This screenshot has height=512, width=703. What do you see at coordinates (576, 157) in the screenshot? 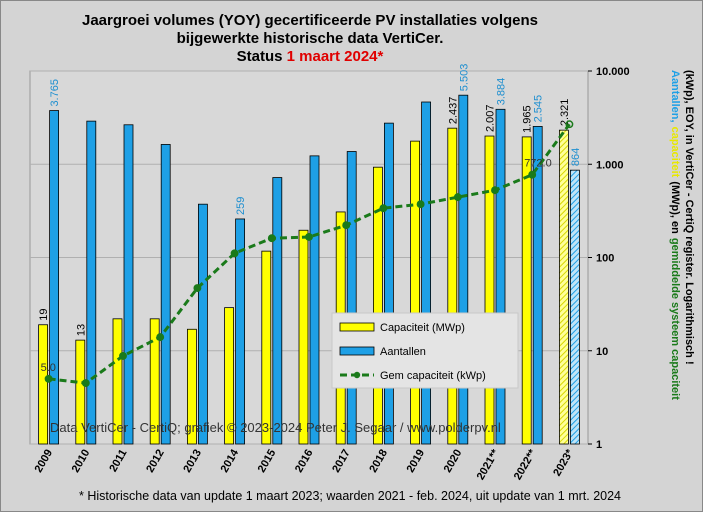
I see `data-label: 864` at bounding box center [576, 157].